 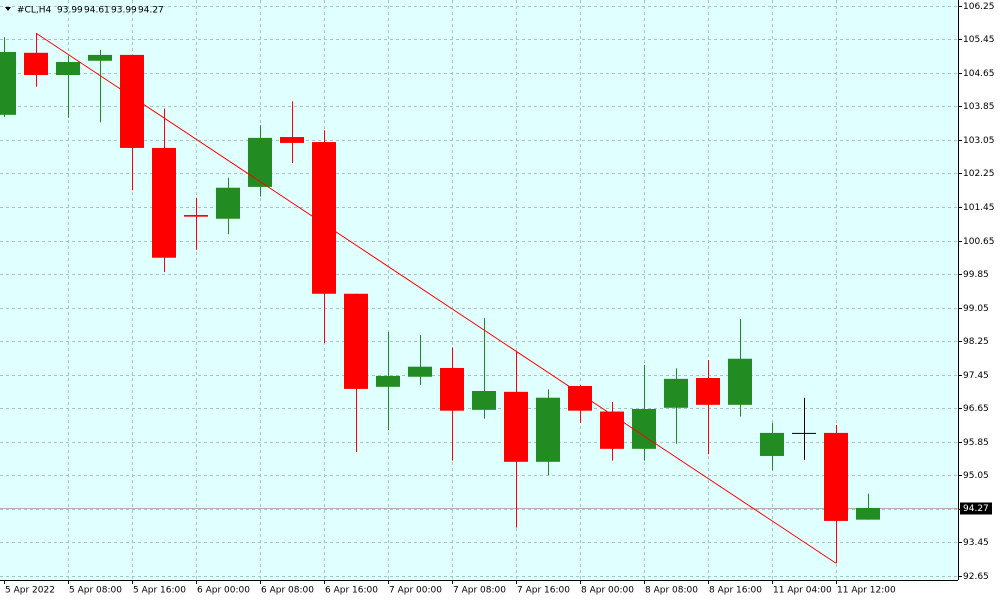 I want to click on x-tick-label: 7 Apr 00:00, so click(x=415, y=591).